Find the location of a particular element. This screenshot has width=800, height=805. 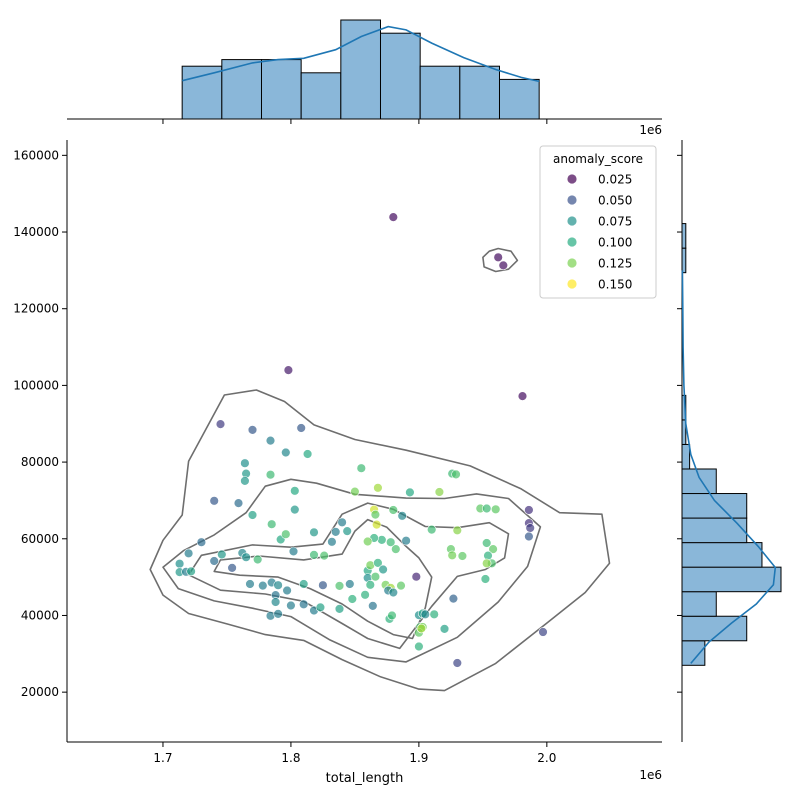

legend-label: 0.150 is located at coordinates (615, 285).